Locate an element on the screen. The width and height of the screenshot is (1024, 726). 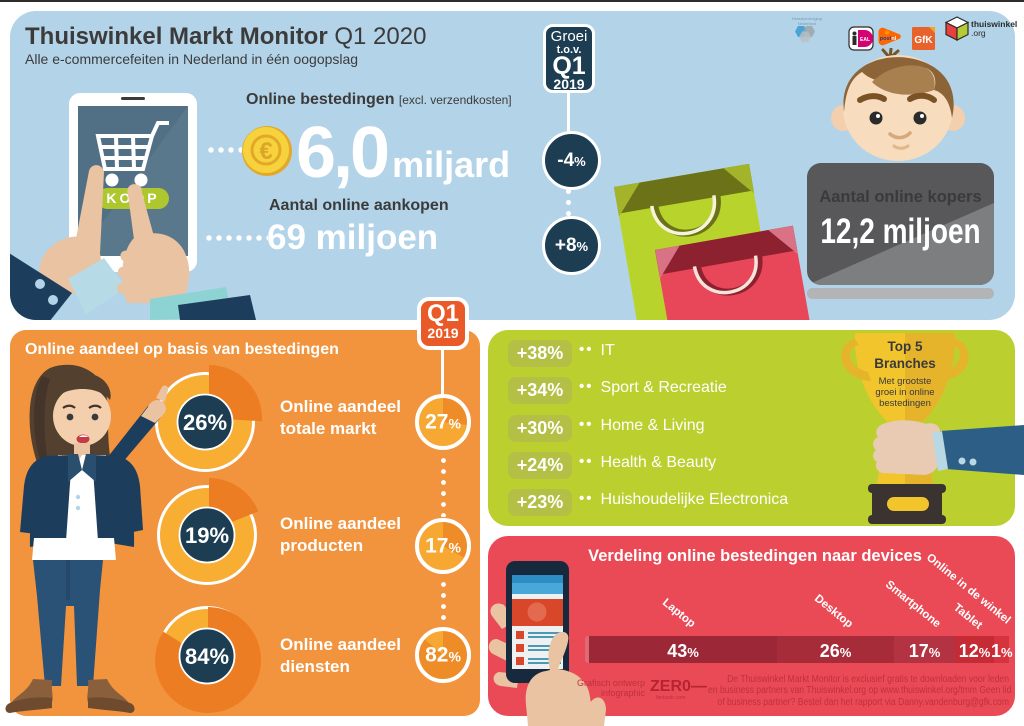
svg-text: 19% is located at coordinates (207, 535).